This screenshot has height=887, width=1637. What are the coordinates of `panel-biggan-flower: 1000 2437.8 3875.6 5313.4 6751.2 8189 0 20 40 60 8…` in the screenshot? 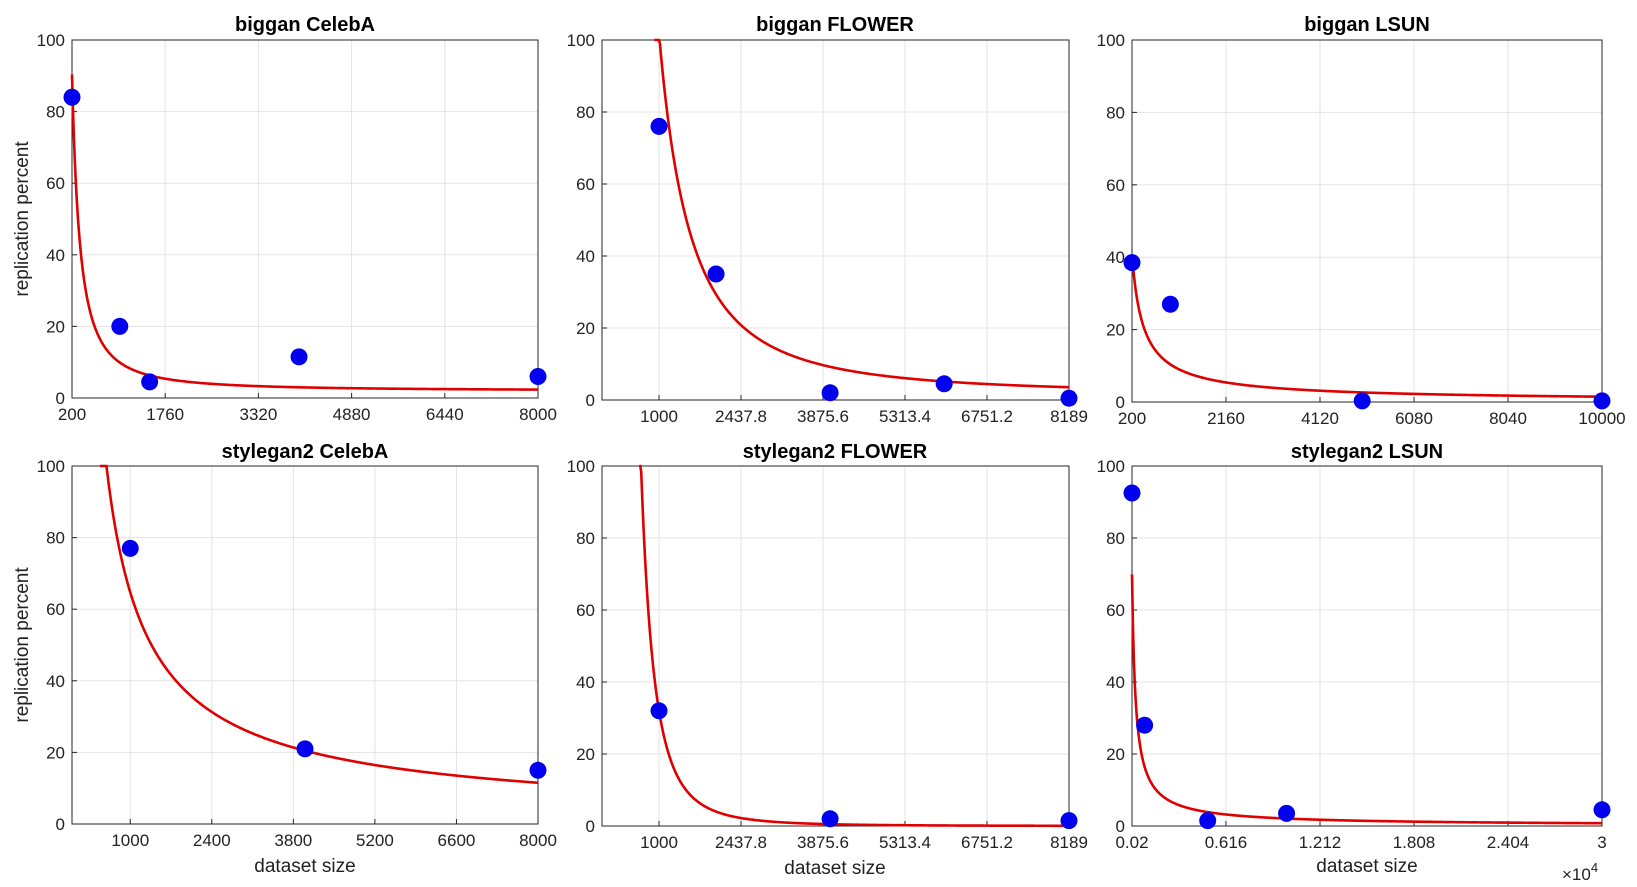 It's located at (827, 220).